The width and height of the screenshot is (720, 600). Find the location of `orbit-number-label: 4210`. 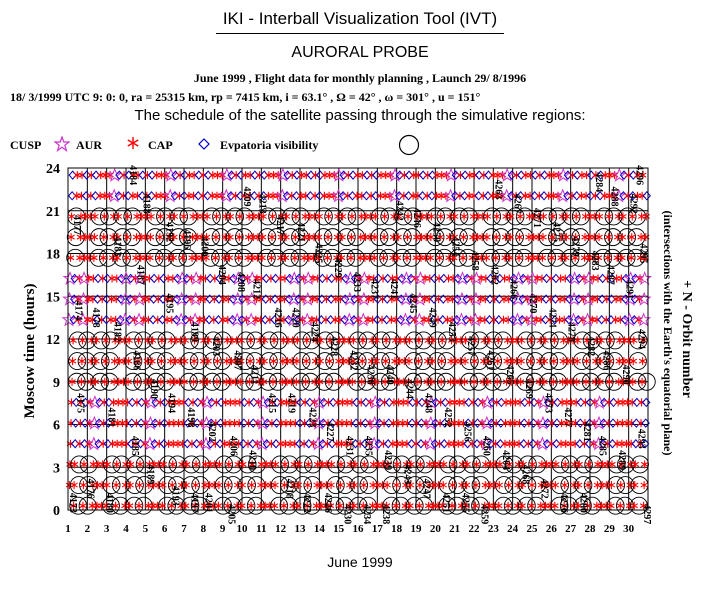

orbit-number-label: 4210 is located at coordinates (252, 460).